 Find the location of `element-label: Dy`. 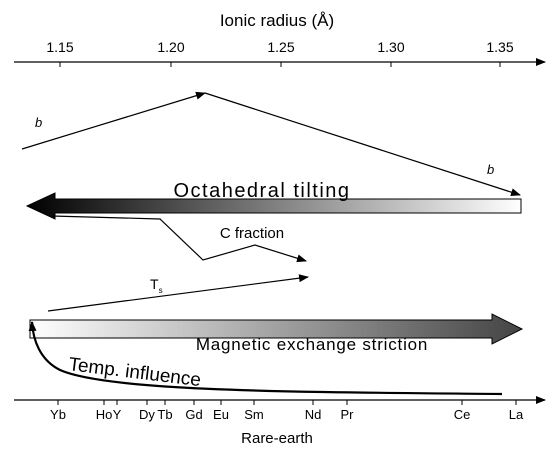

element-label: Dy is located at coordinates (147, 414).